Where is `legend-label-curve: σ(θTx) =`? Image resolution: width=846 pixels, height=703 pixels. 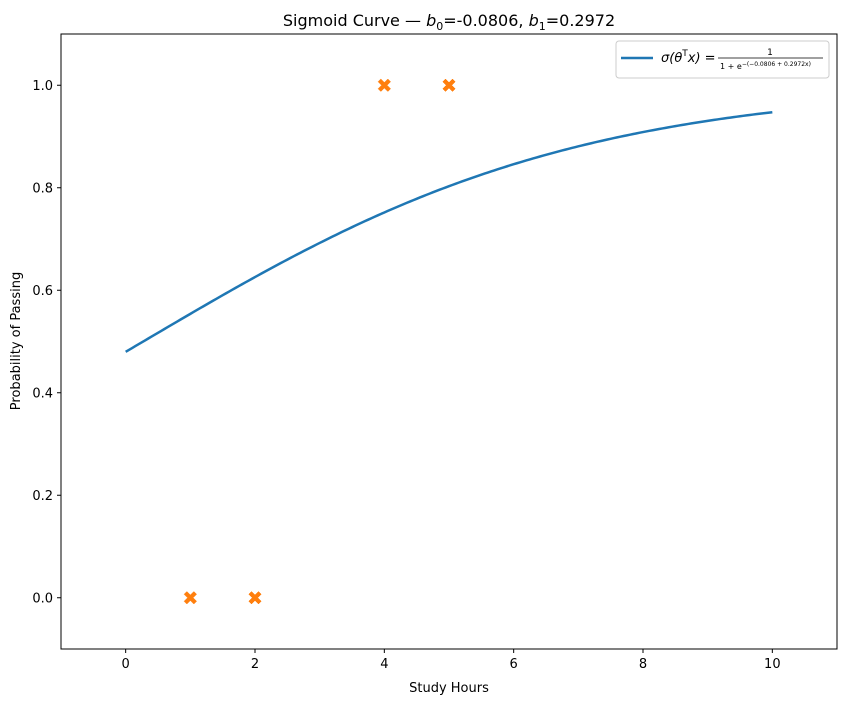
legend-label-curve: σ(θTx) = is located at coordinates (688, 57).